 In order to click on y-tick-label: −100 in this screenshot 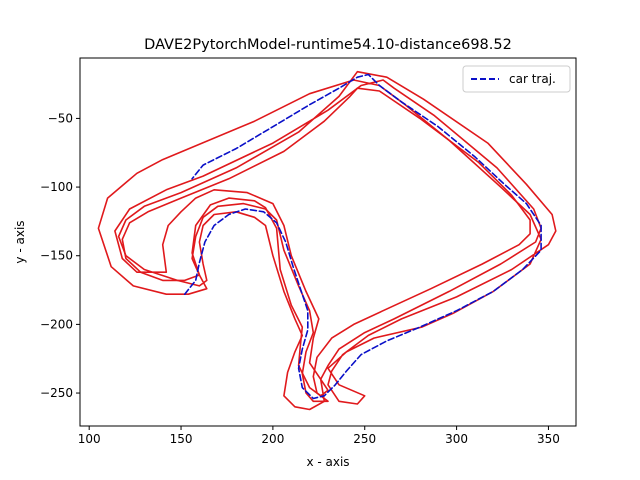, I will do `click(56, 187)`.